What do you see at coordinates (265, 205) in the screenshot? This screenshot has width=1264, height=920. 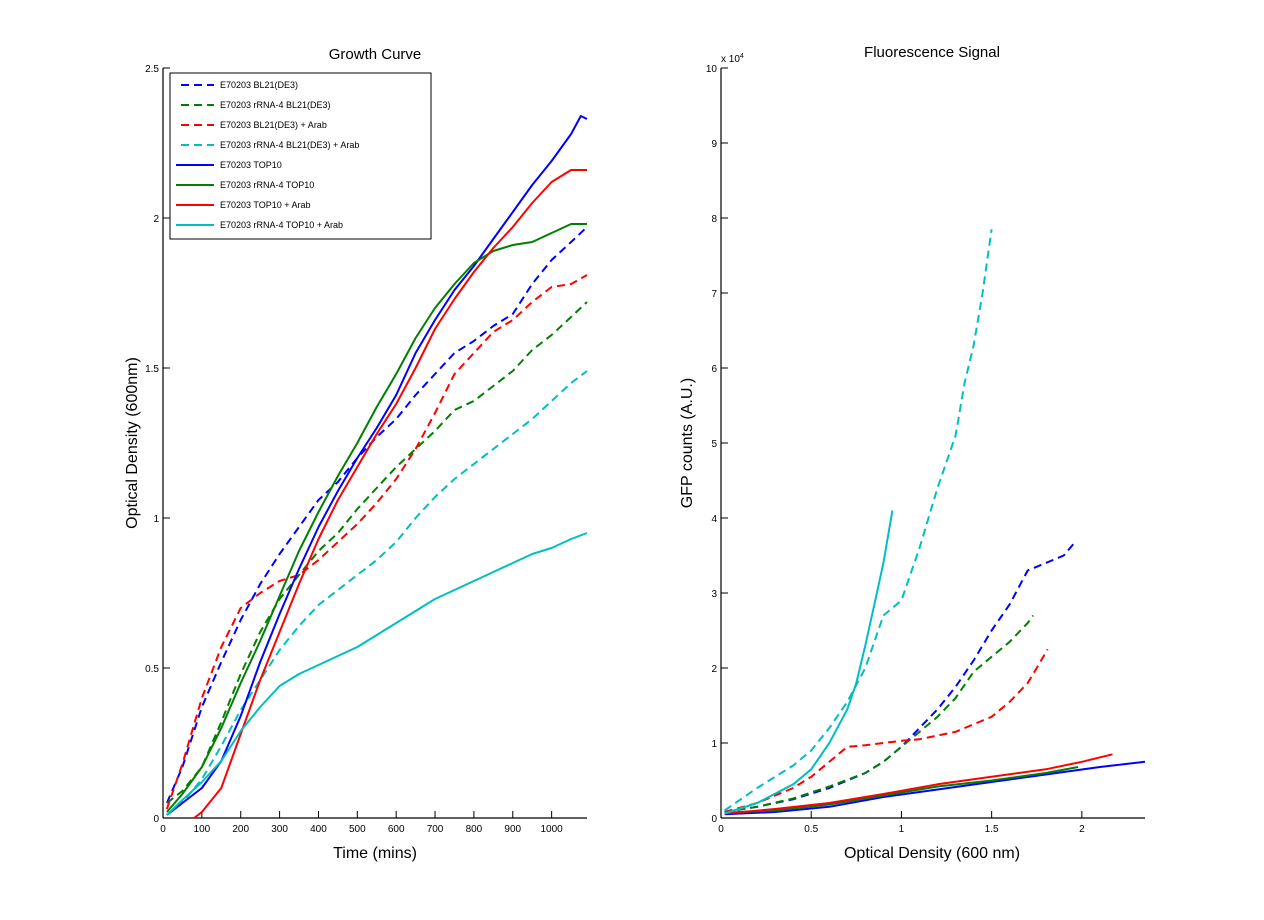 I see `legend-label: E70203 TOP10 + Arab` at bounding box center [265, 205].